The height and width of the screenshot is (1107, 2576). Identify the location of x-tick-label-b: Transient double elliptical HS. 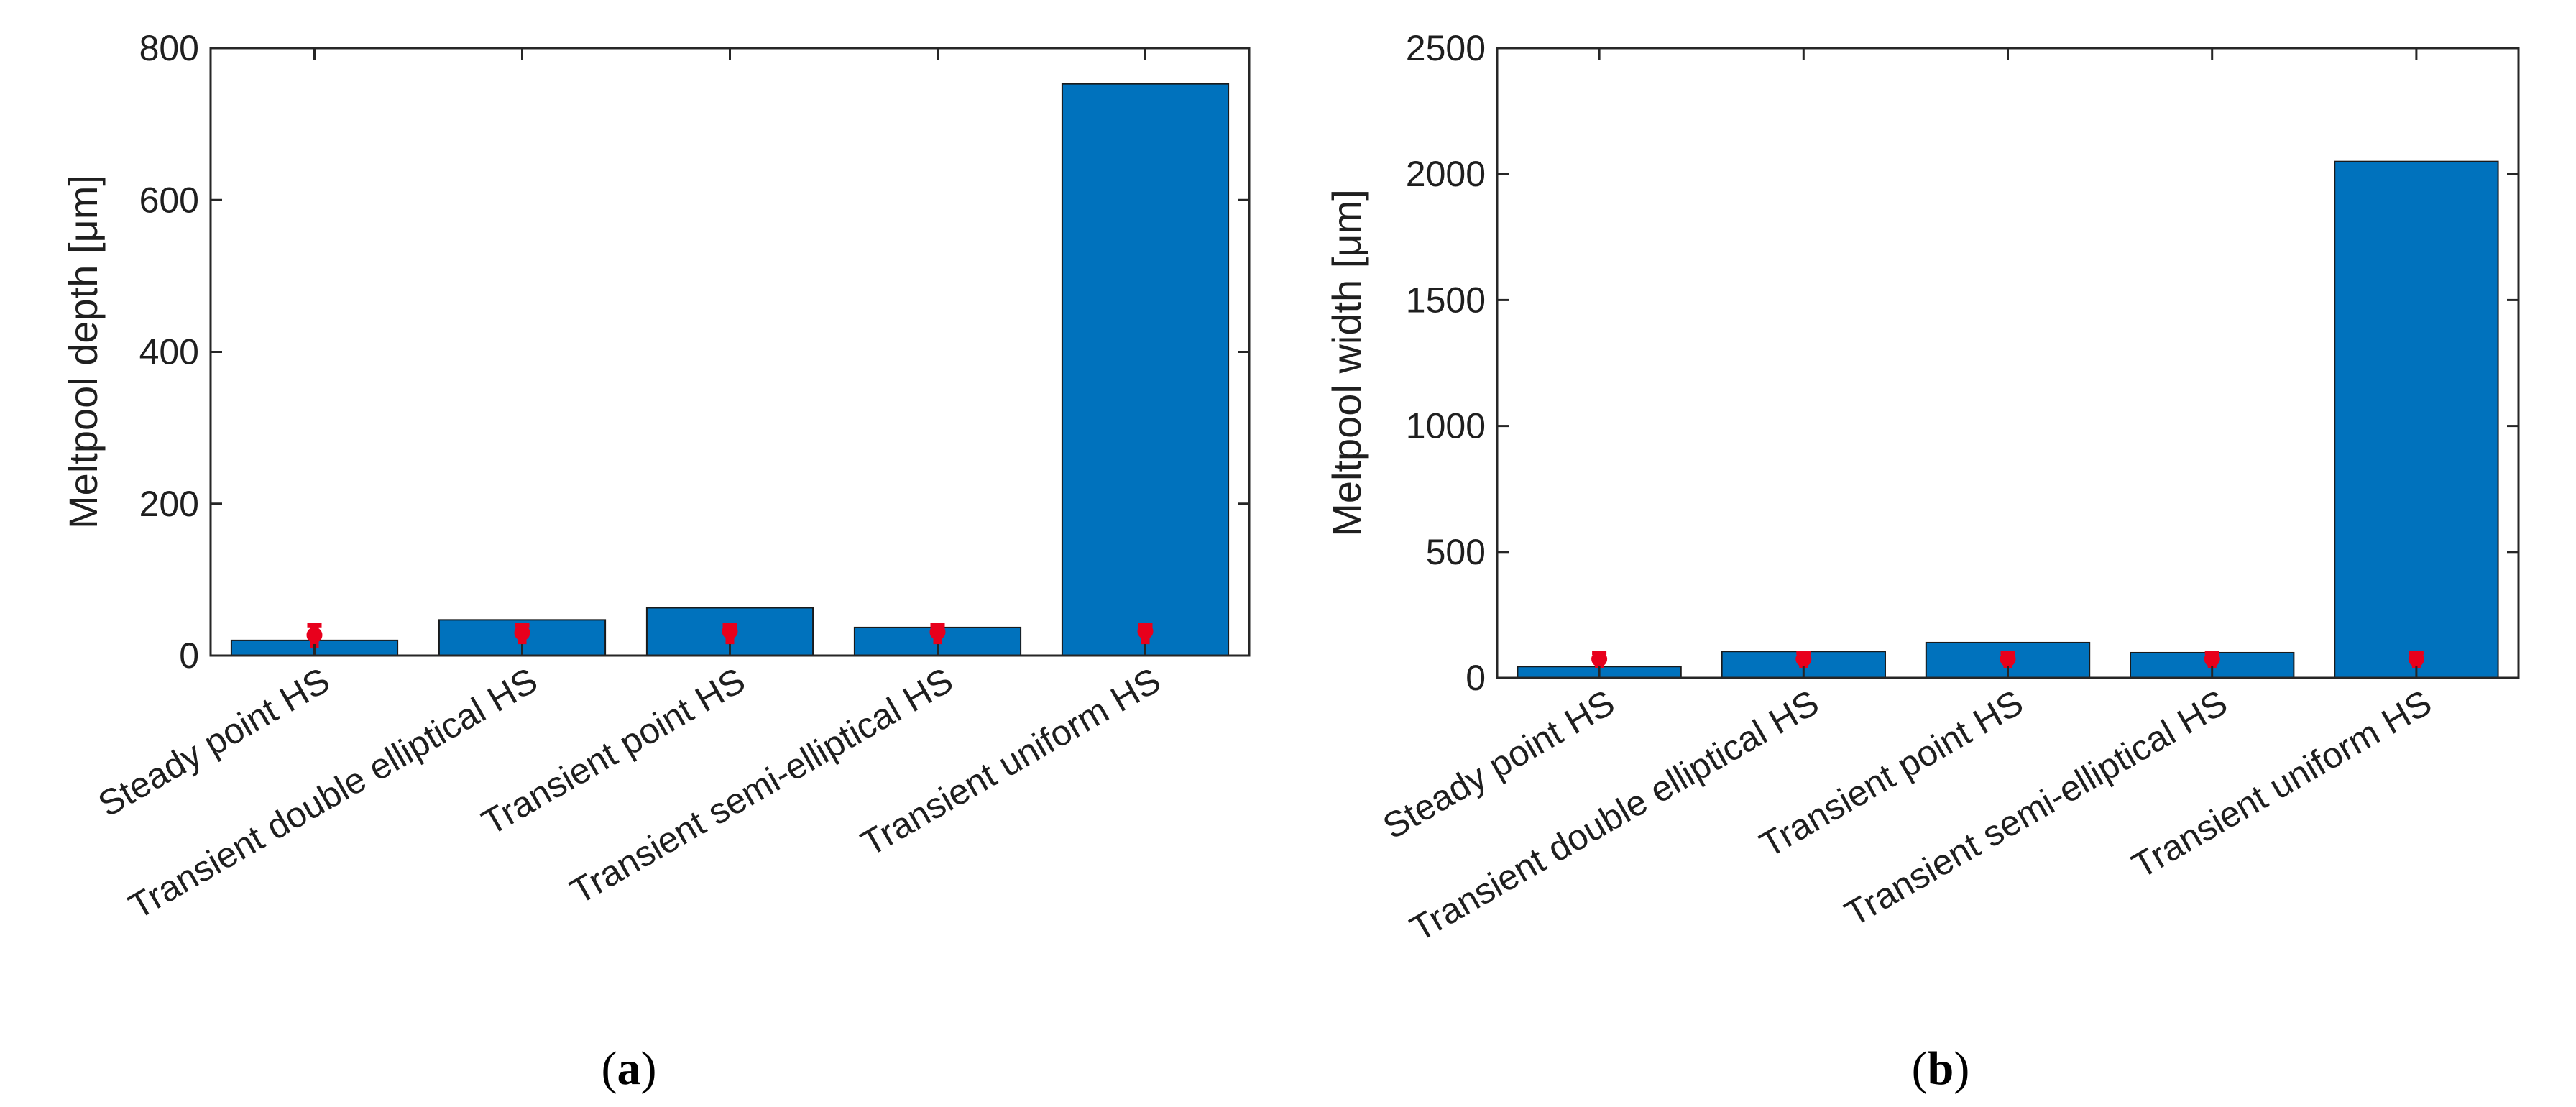
(1615, 815).